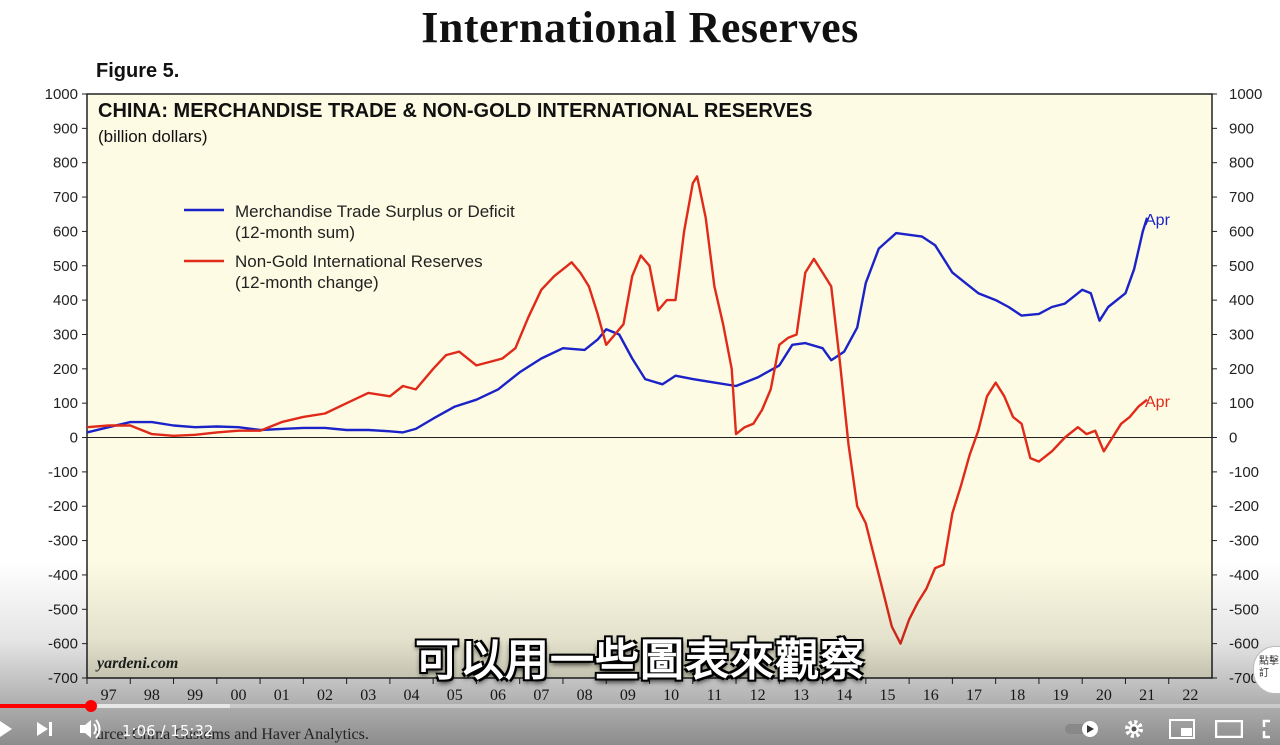 The image size is (1280, 745). I want to click on y-tick-label-right: 400, so click(1241, 300).